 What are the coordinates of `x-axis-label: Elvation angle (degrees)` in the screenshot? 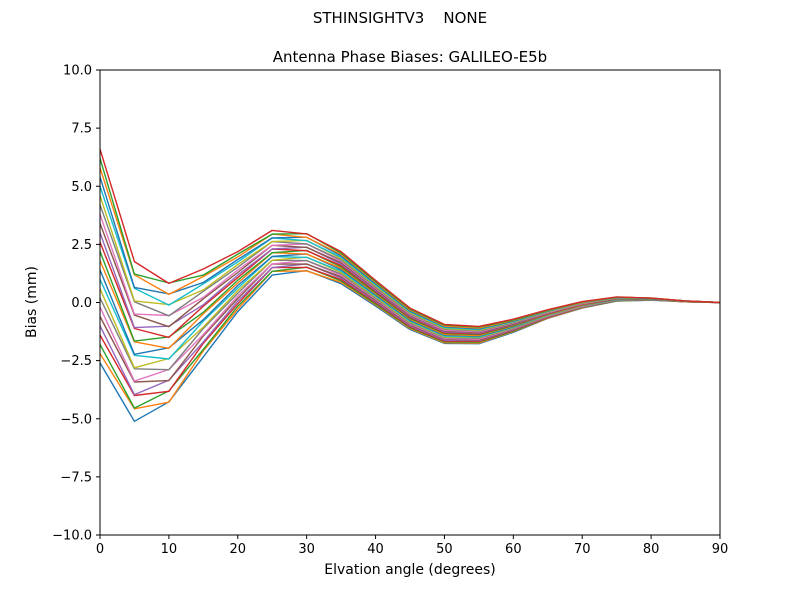 It's located at (409, 570).